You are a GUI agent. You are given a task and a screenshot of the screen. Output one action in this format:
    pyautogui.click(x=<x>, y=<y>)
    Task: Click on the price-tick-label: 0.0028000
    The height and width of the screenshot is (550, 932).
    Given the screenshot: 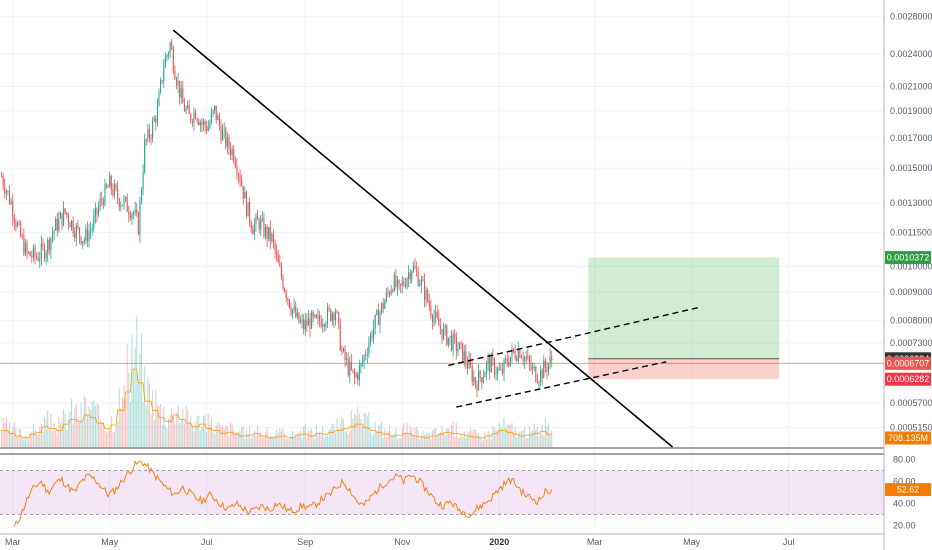 What is the action you would take?
    pyautogui.click(x=911, y=17)
    